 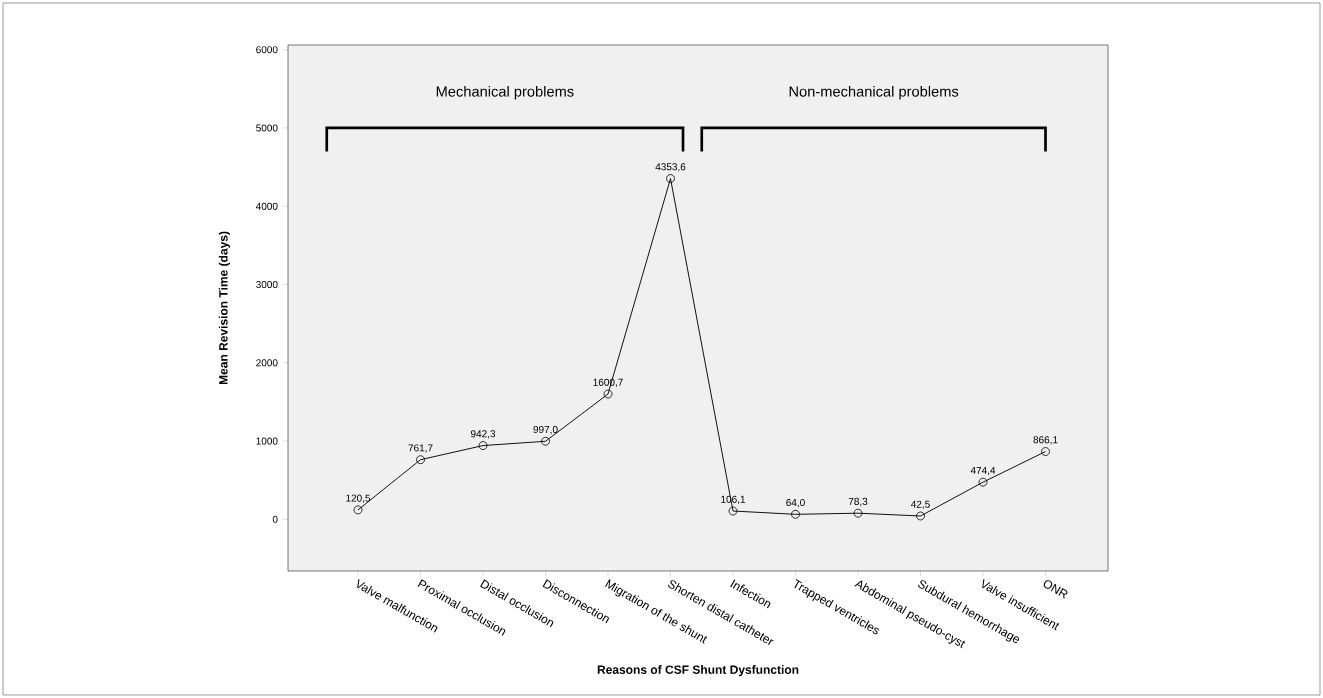 I want to click on data-label: 64,0, so click(x=795, y=503).